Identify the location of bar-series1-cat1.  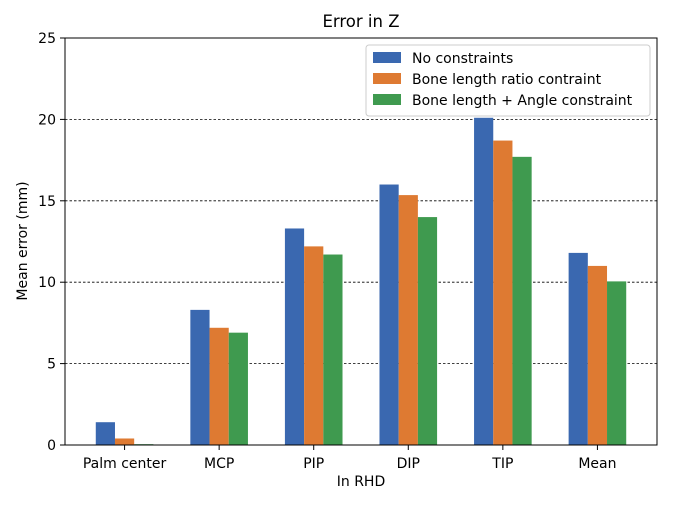
(219, 386).